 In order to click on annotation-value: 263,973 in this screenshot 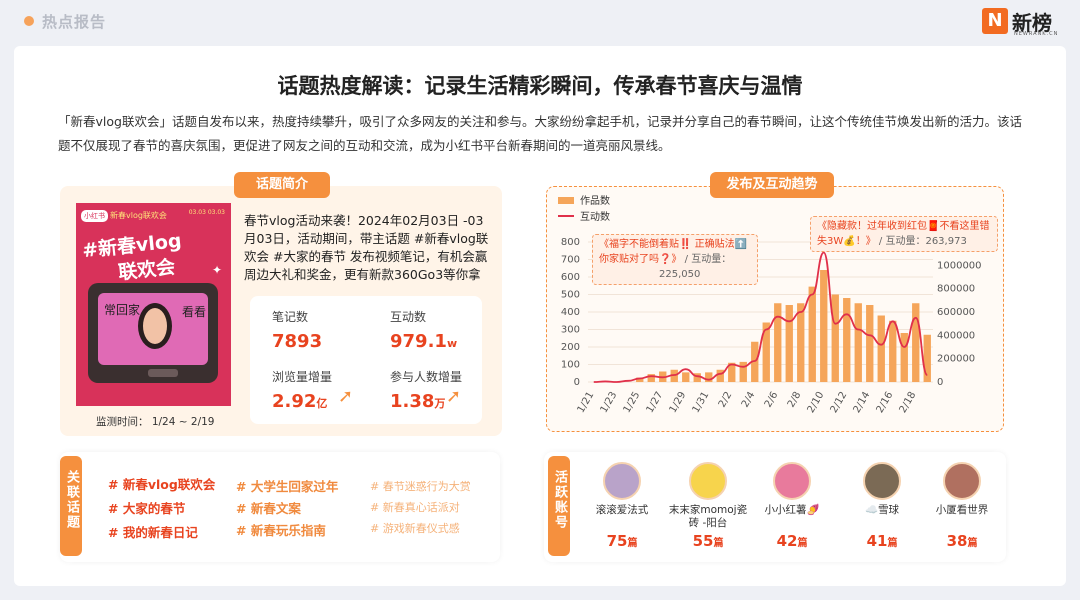, I will do `click(946, 241)`.